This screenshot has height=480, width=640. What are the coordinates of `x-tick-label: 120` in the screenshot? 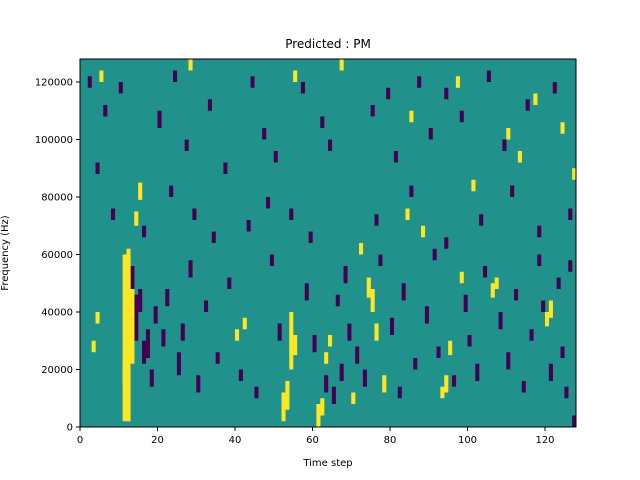 It's located at (544, 440).